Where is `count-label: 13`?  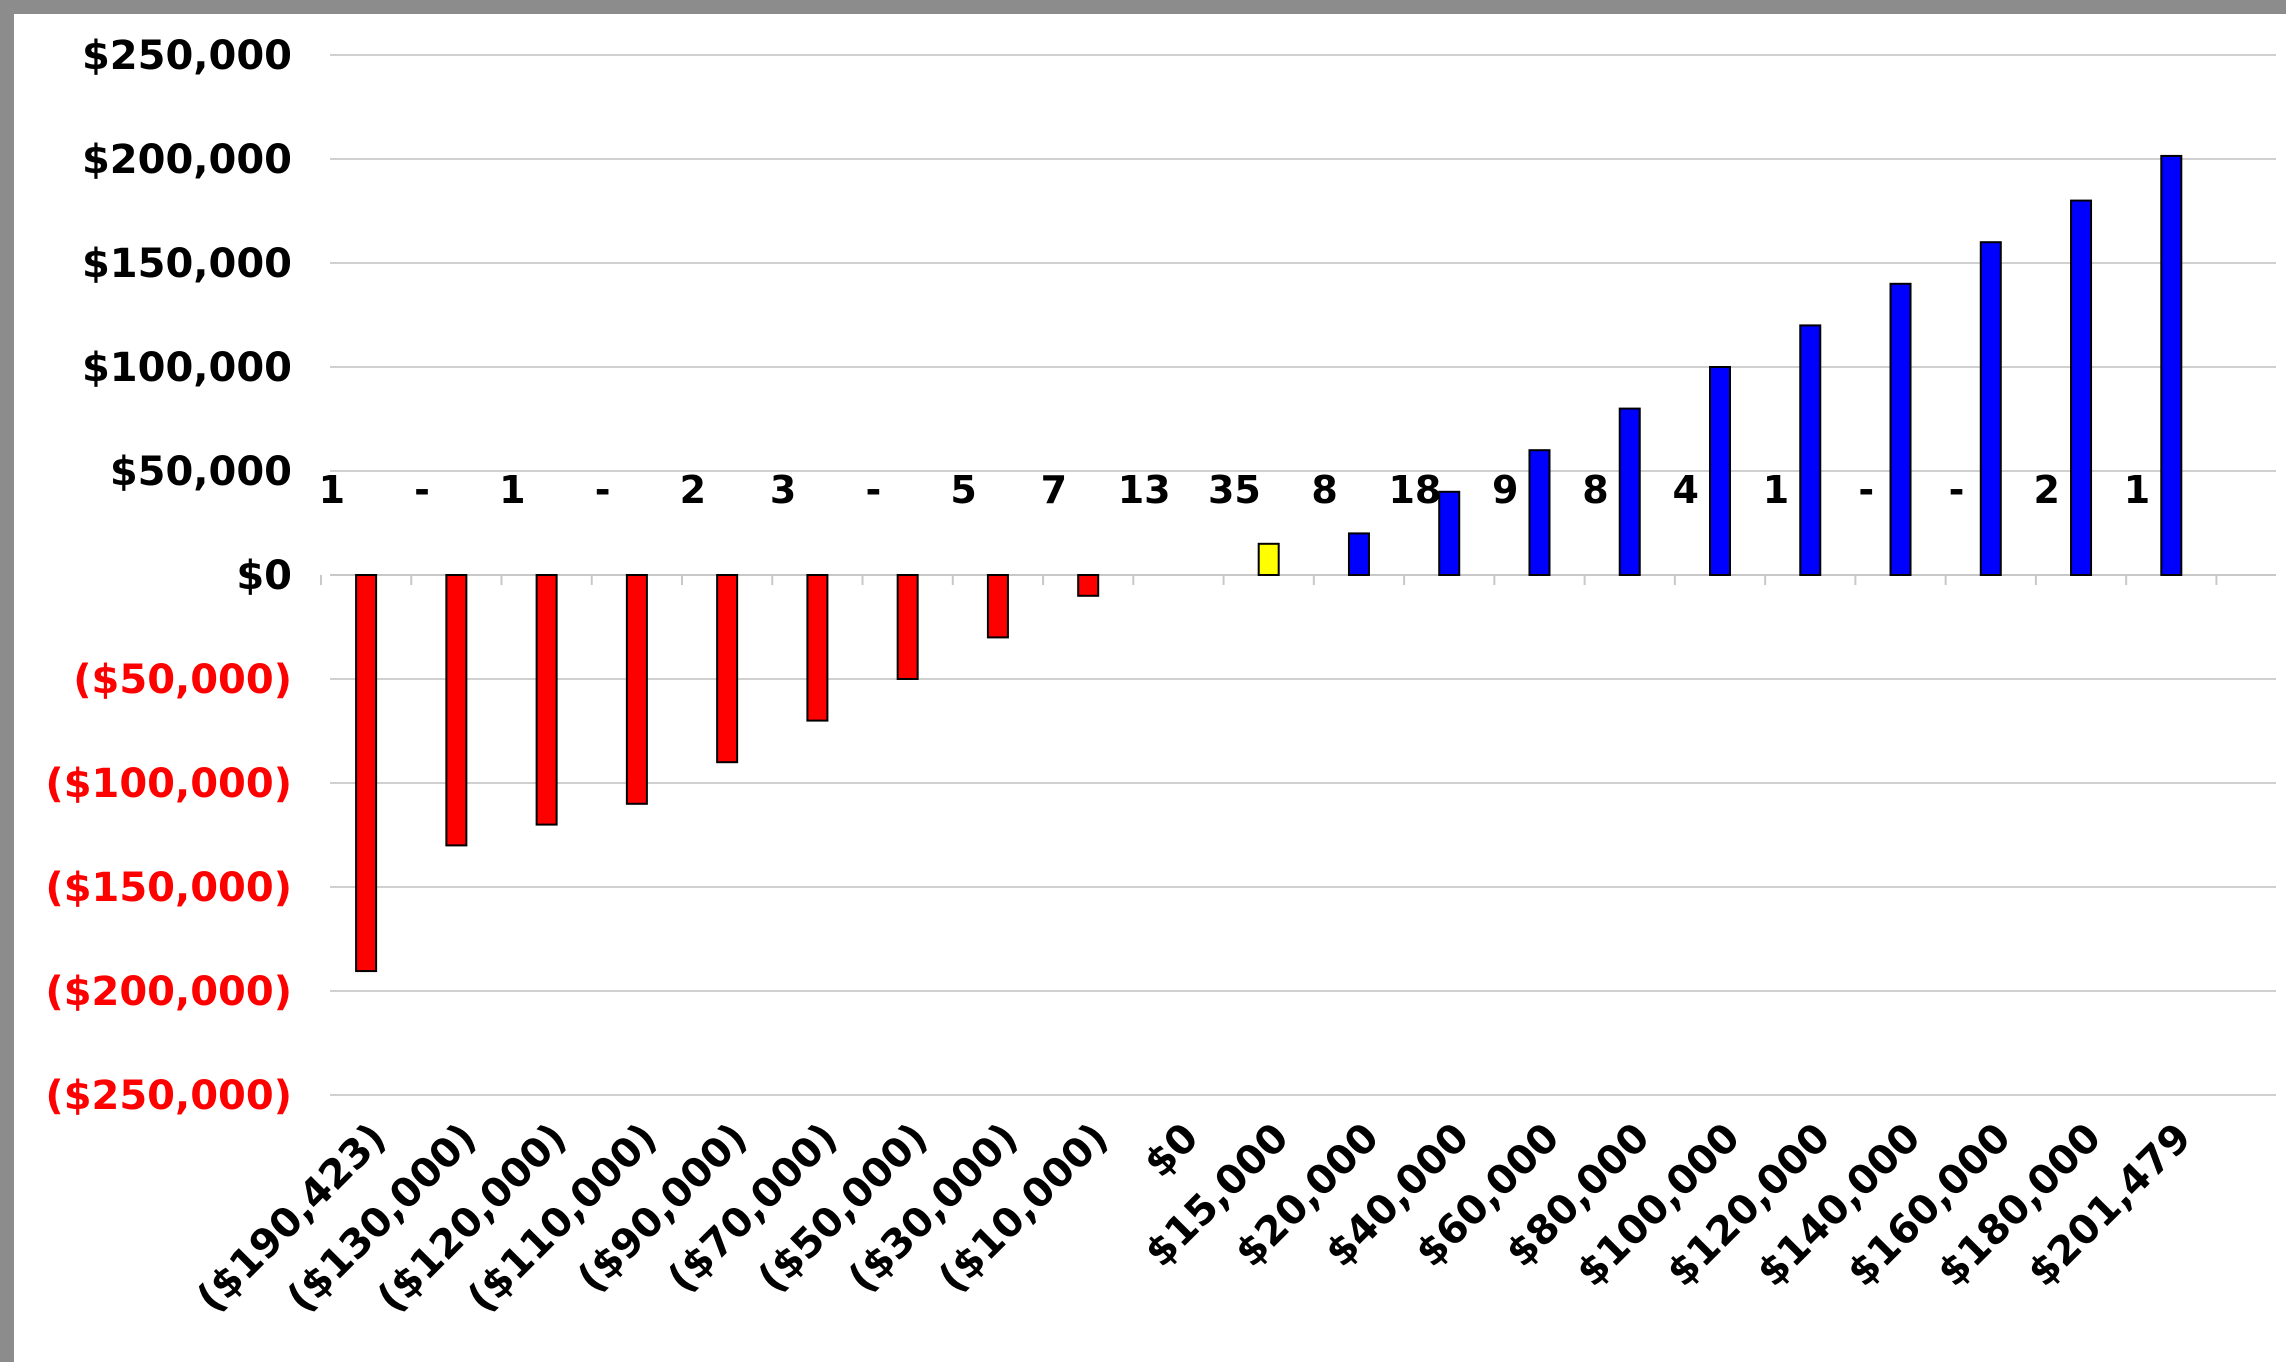 count-label: 13 is located at coordinates (1144, 490).